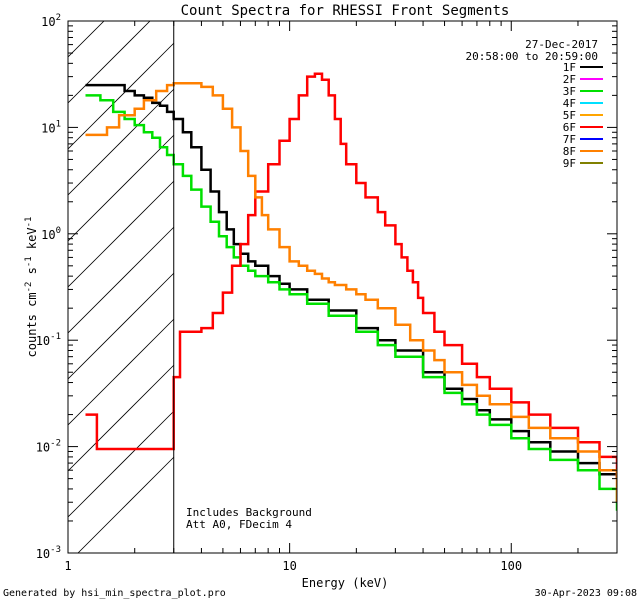 The width and height of the screenshot is (640, 600). What do you see at coordinates (586, 593) in the screenshot?
I see `footer-timestamp: 30-Apr-2023 09:08` at bounding box center [586, 593].